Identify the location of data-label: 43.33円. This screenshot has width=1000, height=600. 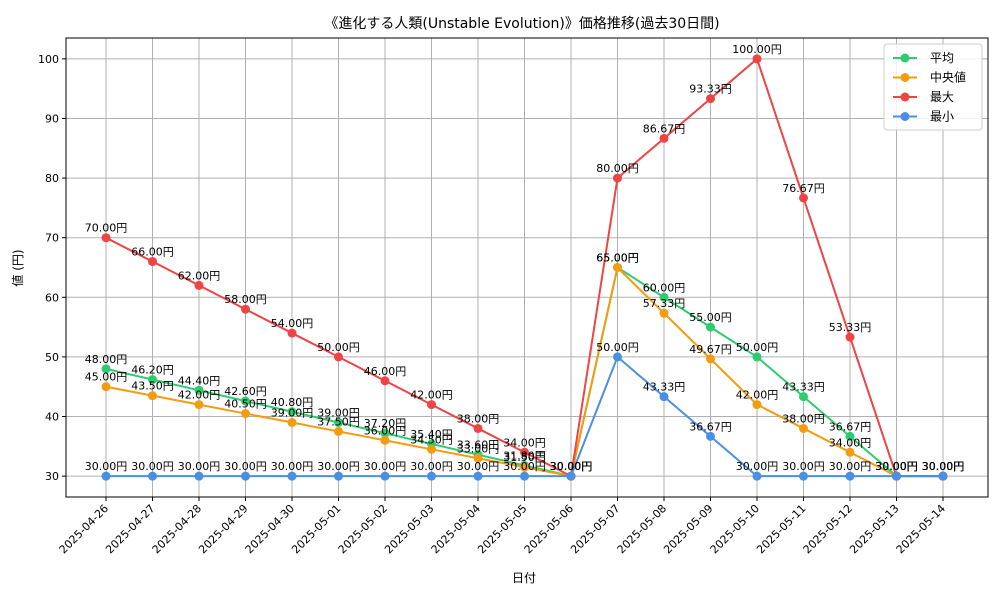
(803, 387).